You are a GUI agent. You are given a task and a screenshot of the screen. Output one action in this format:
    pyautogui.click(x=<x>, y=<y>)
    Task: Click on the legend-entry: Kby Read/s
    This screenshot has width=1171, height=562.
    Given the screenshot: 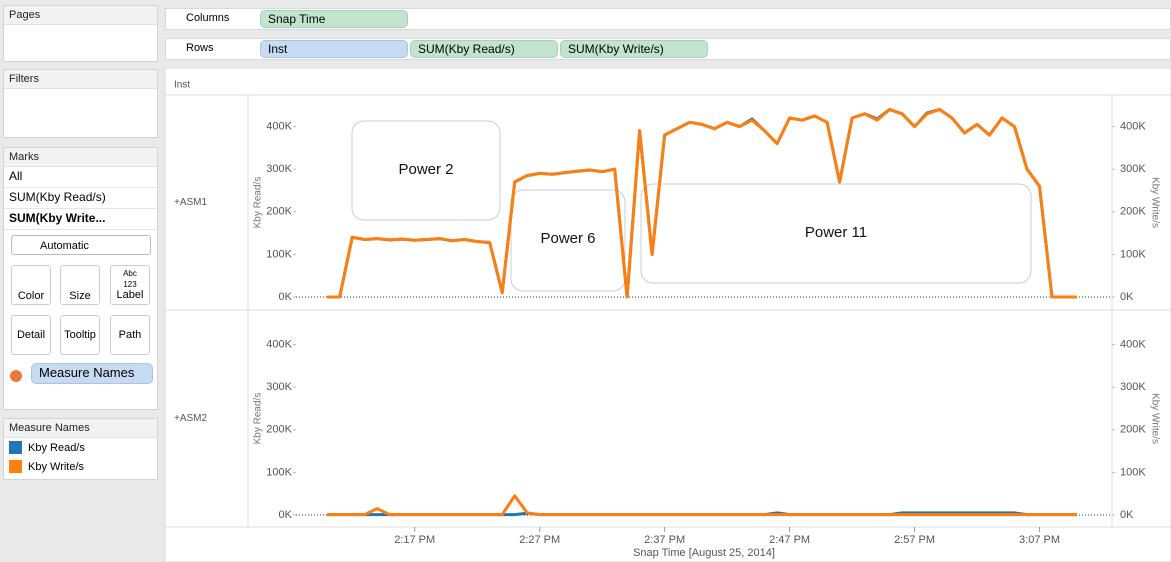 What is the action you would take?
    pyautogui.click(x=80, y=447)
    